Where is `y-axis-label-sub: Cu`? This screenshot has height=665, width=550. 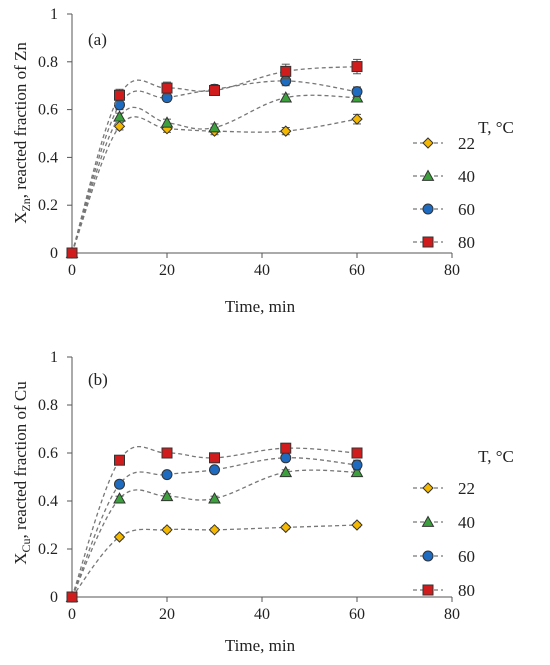
y-axis-label-sub: Cu is located at coordinates (26, 545).